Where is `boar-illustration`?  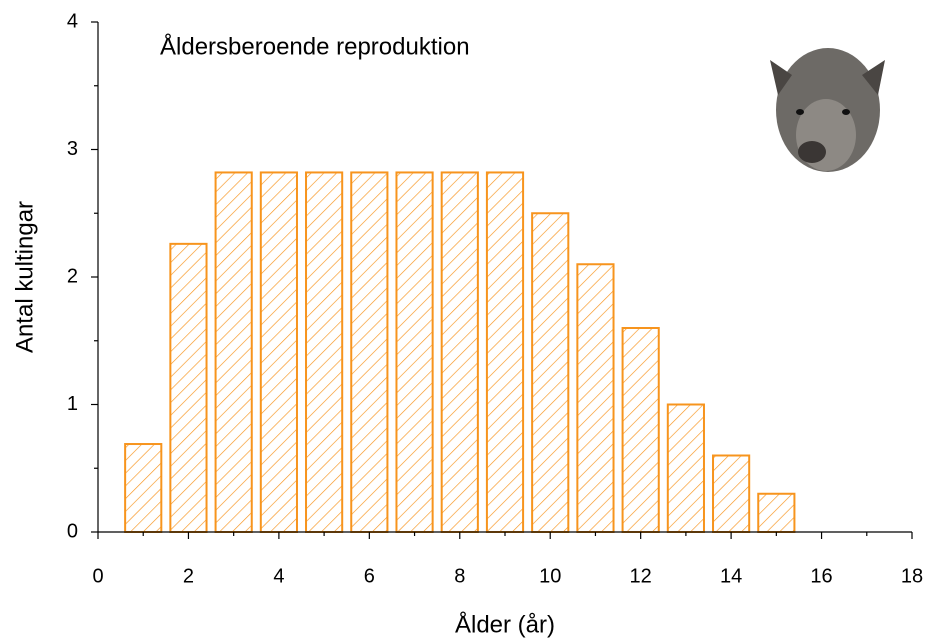
boar-illustration is located at coordinates (827, 110).